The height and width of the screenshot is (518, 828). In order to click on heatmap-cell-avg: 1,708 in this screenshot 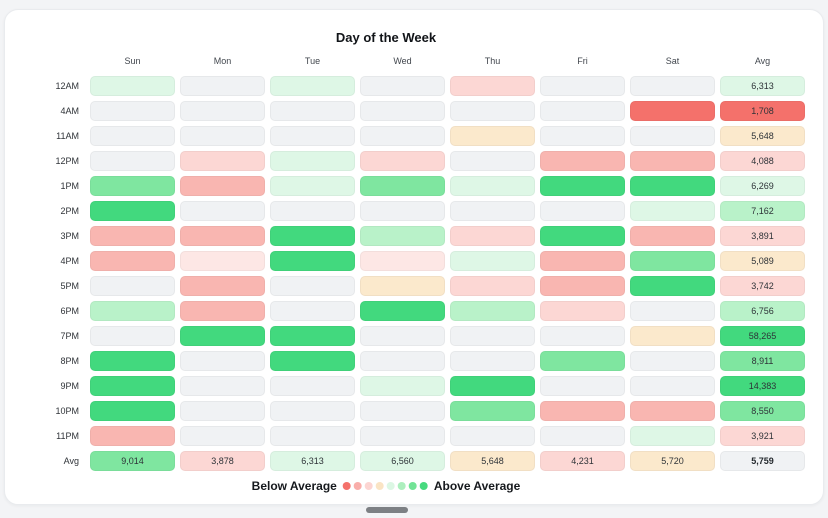, I will do `click(762, 111)`.